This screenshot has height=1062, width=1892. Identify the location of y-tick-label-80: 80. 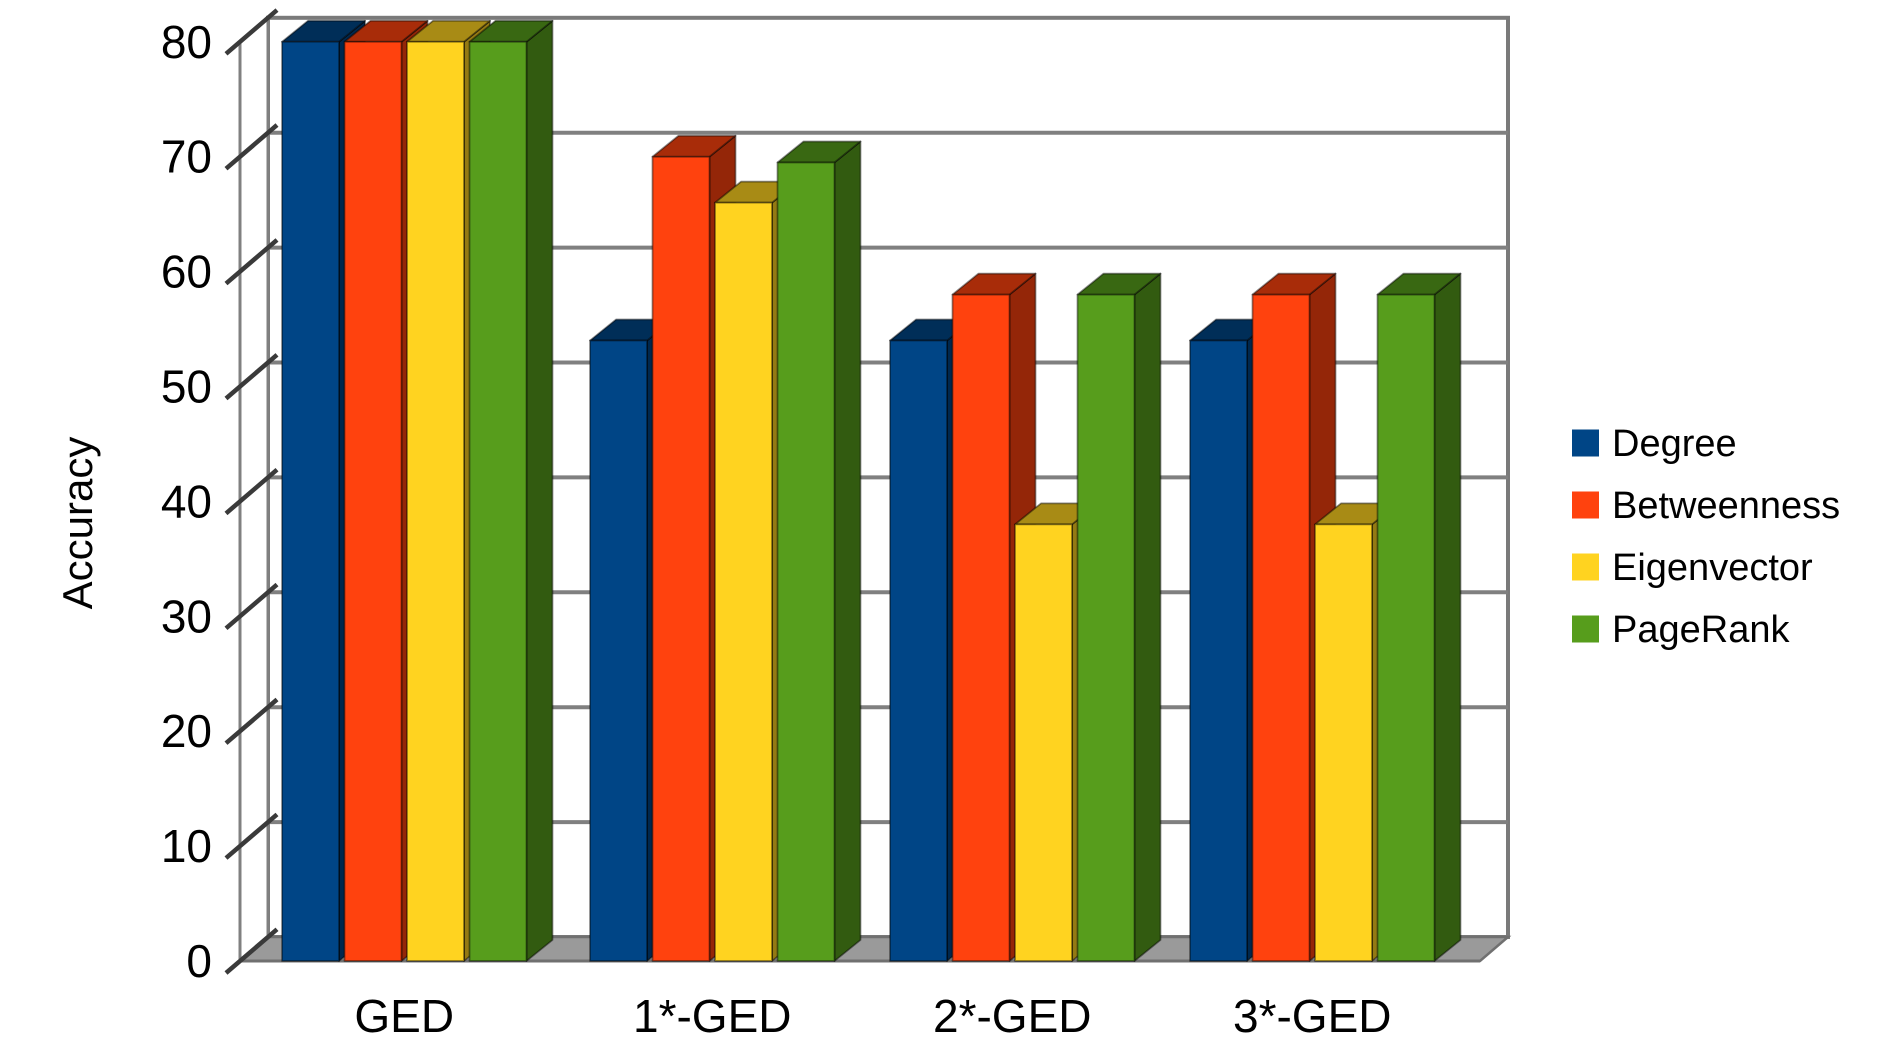
(186, 42).